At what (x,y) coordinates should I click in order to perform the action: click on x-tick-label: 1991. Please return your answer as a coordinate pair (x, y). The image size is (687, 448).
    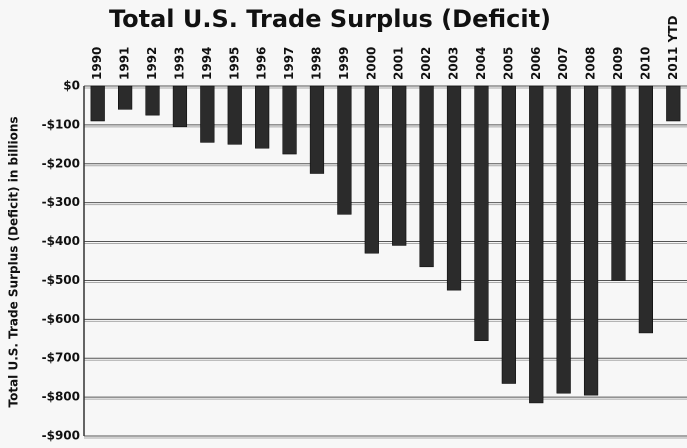
    Looking at the image, I should click on (125, 63).